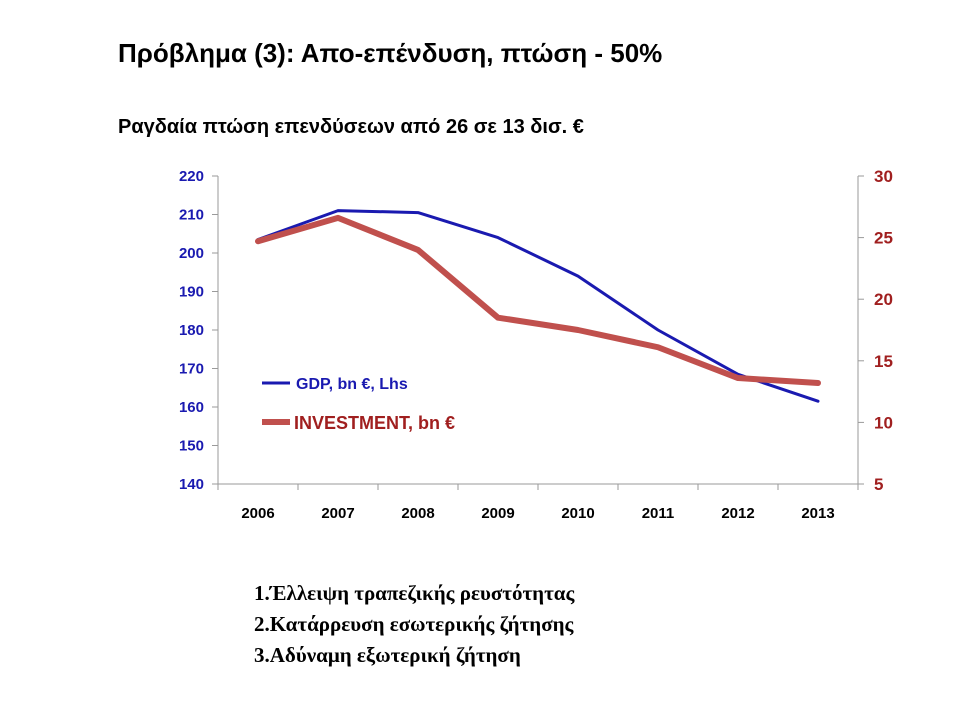 The image size is (960, 720). What do you see at coordinates (191, 215) in the screenshot?
I see `left-tick-label: 210` at bounding box center [191, 215].